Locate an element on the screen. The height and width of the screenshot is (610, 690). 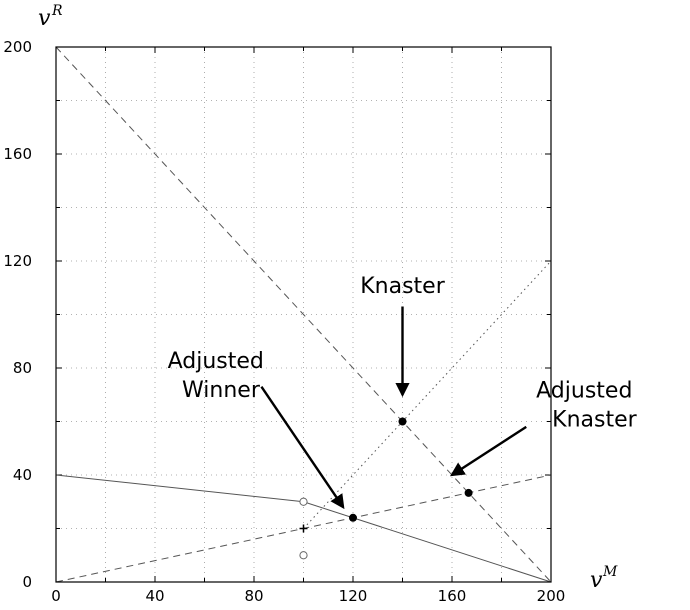
y-tick-label: 40 is located at coordinates (22, 475).